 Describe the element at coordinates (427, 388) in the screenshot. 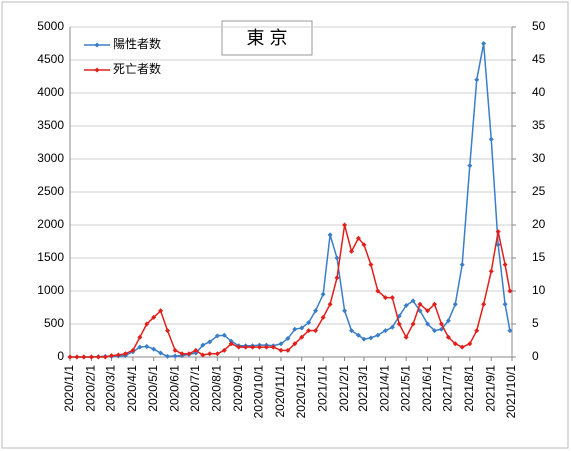

I see `x-tick-label: 2021/6/1` at that location.